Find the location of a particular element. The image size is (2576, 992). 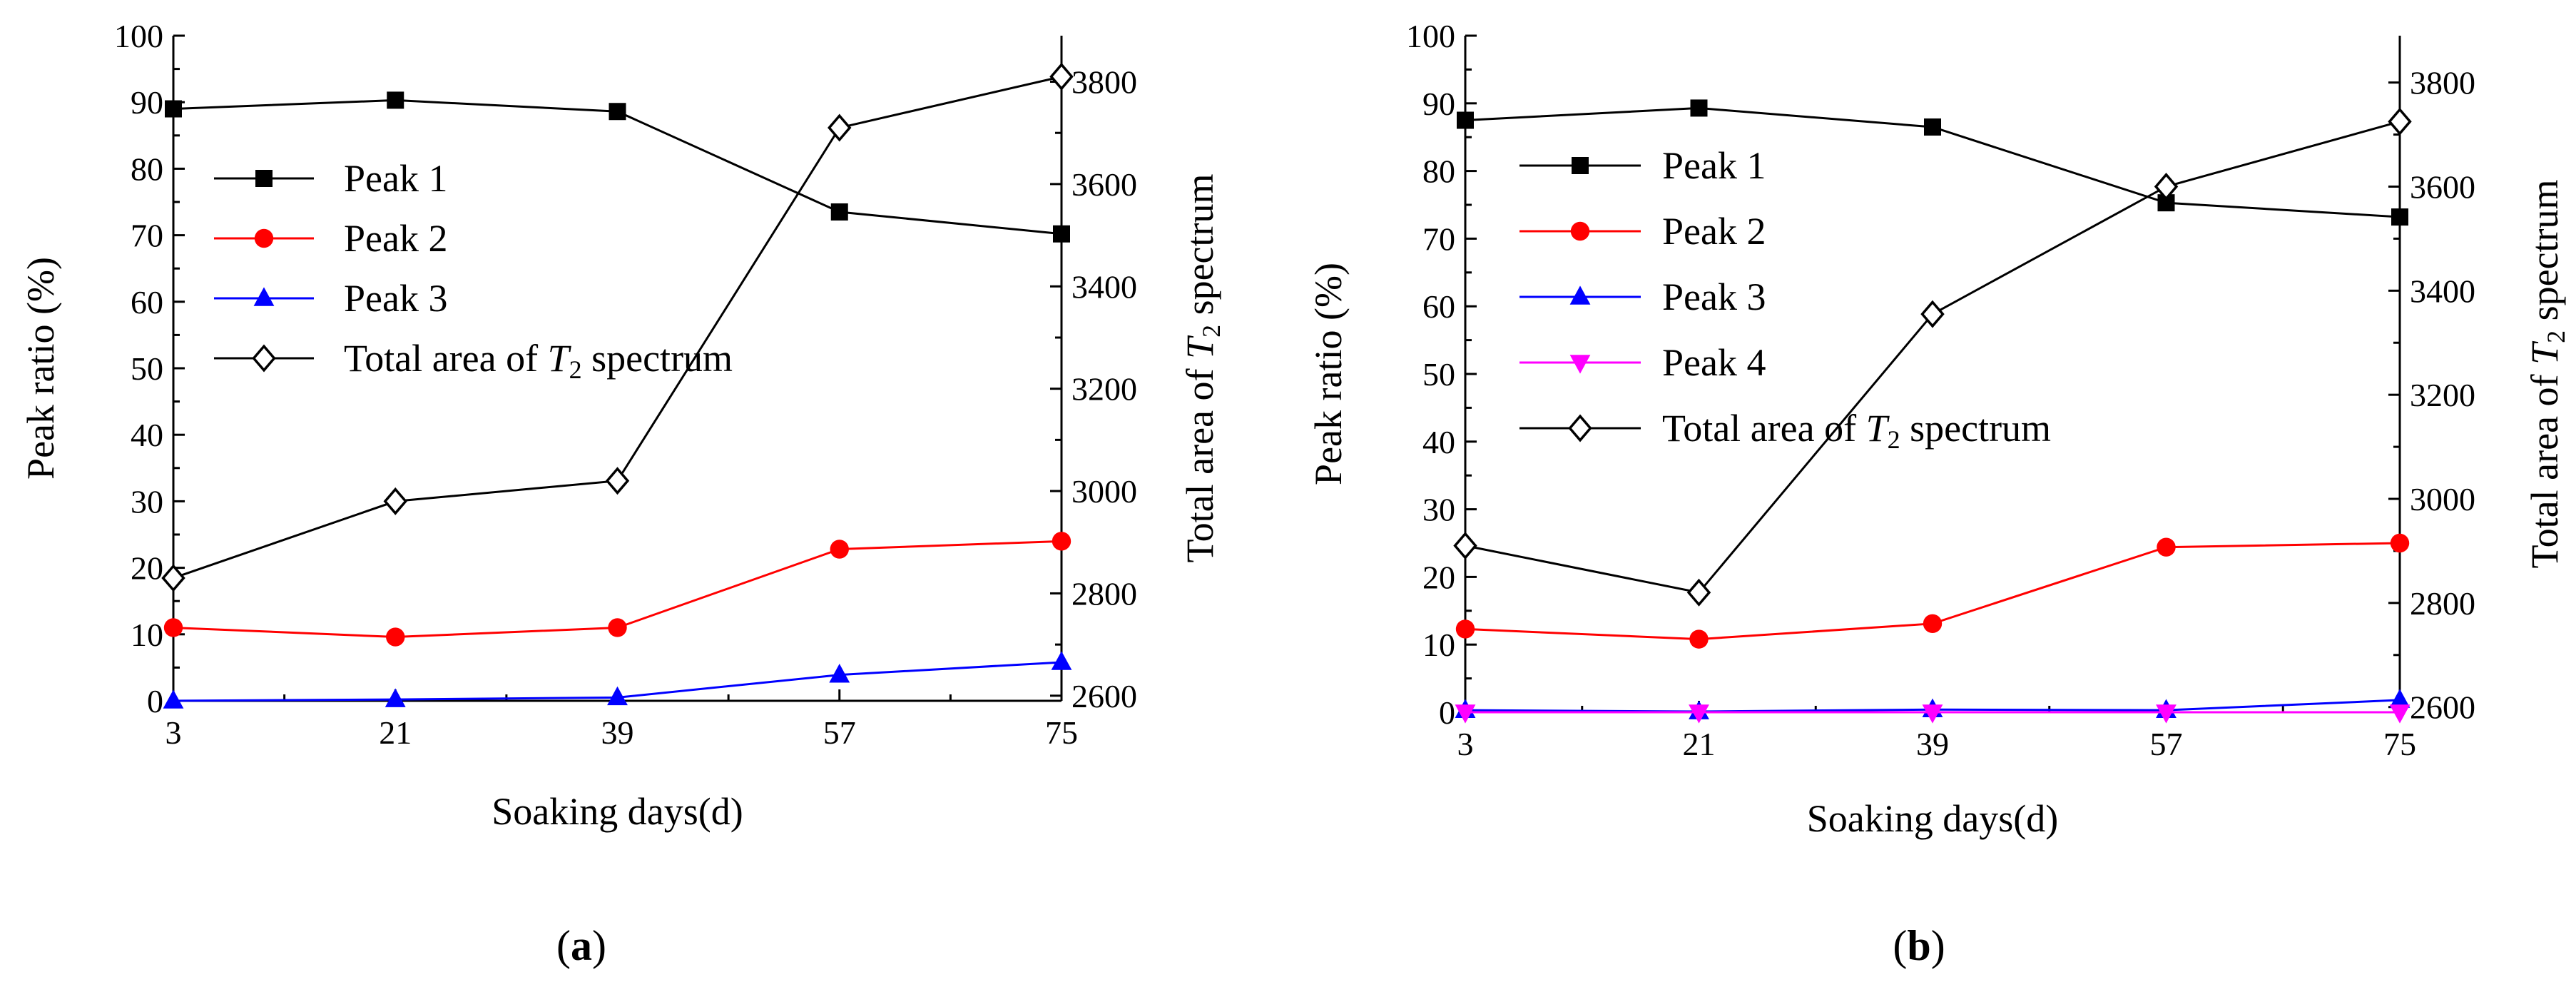

legend-label: Peak 4 is located at coordinates (1714, 362).